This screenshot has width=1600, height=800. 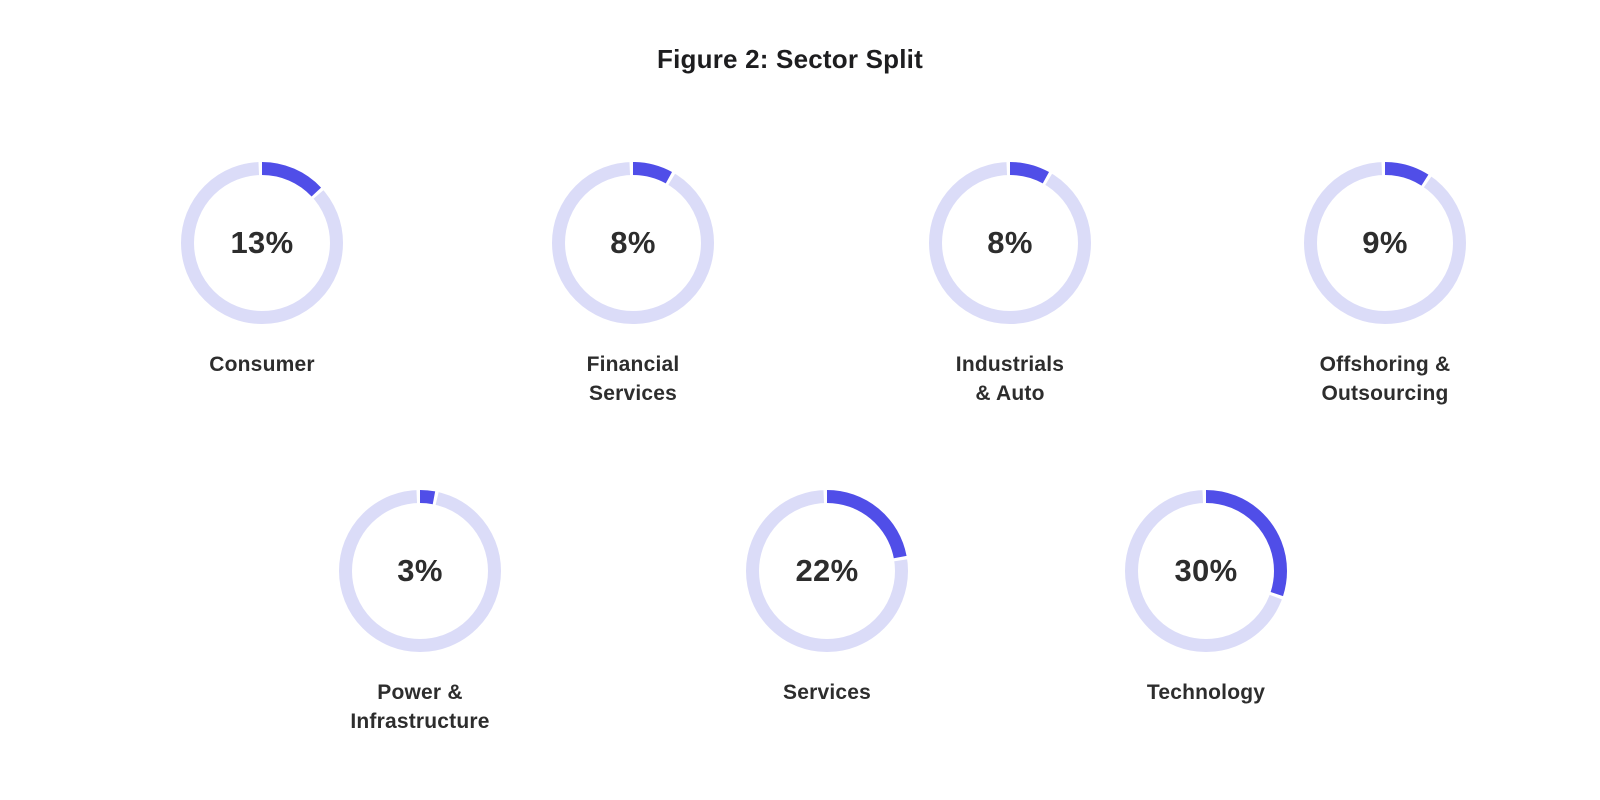 I want to click on sector-label-line: Offshoring &, so click(x=1385, y=364).